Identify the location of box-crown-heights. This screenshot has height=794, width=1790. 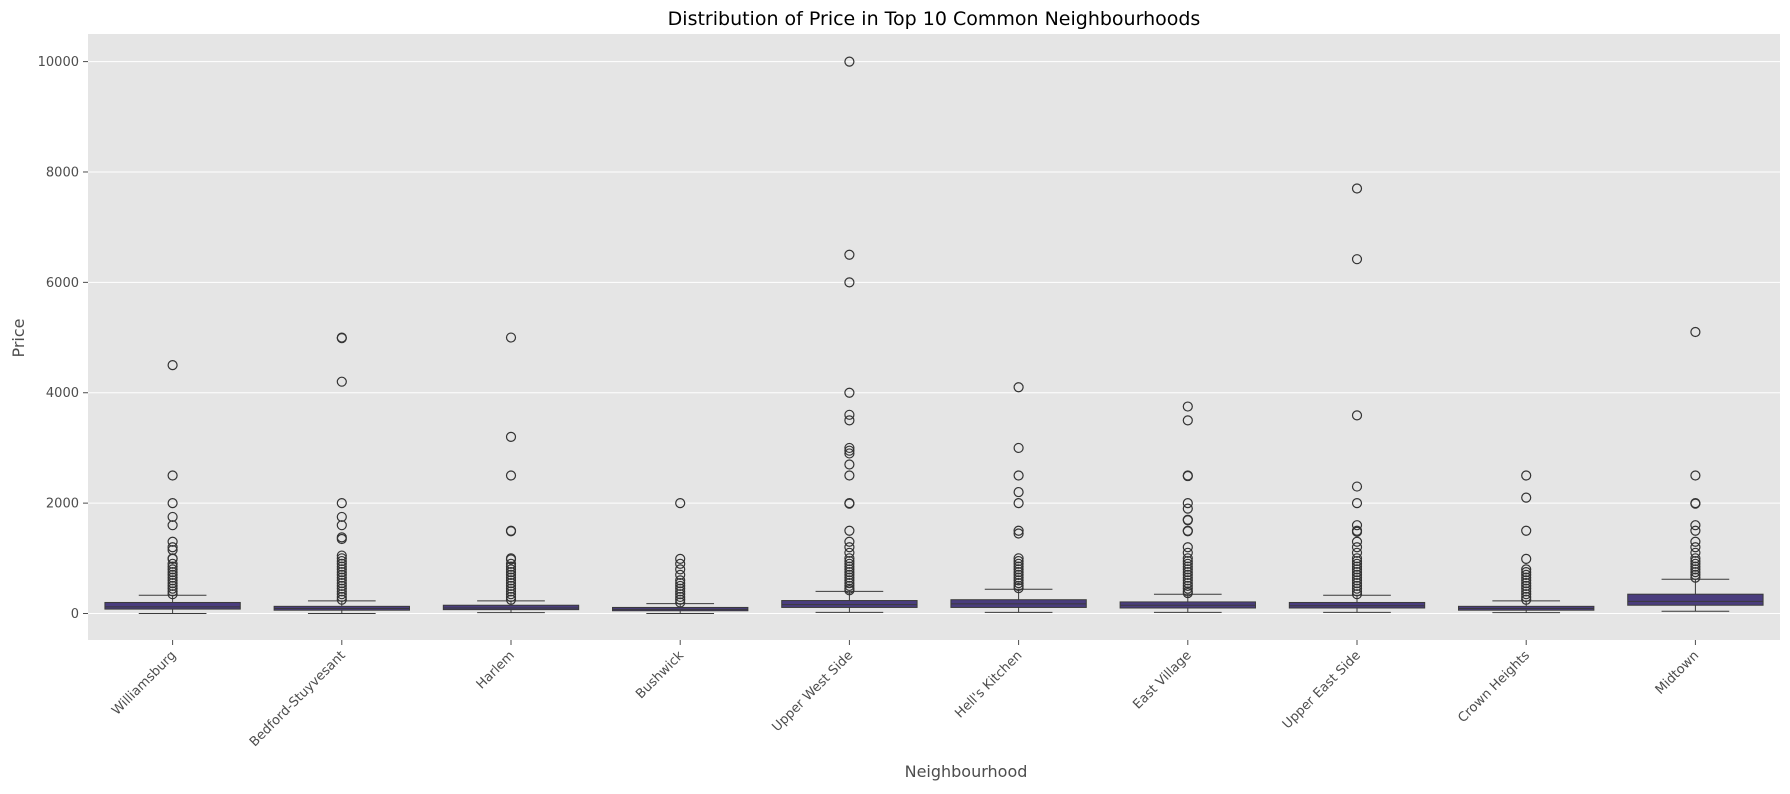
(1526, 542).